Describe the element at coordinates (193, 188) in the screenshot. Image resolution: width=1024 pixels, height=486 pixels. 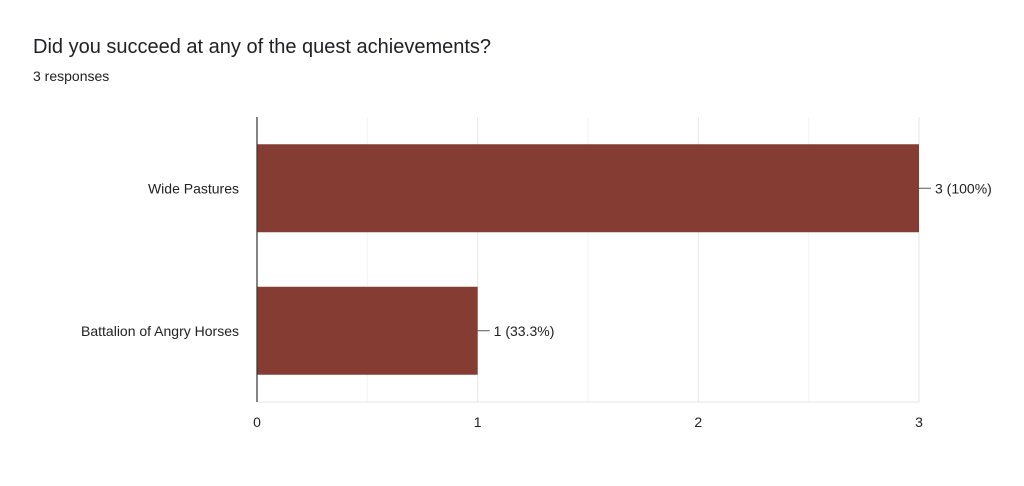
I see `category-label: Wide Pastures` at that location.